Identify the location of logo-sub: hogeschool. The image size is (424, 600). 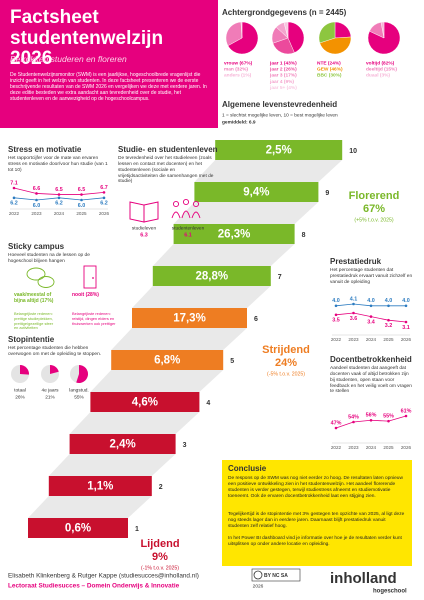
(390, 592).